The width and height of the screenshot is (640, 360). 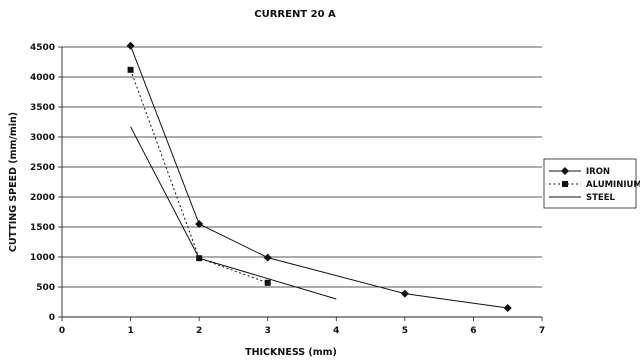 What do you see at coordinates (598, 172) in the screenshot?
I see `legend-label-iron: IRON` at bounding box center [598, 172].